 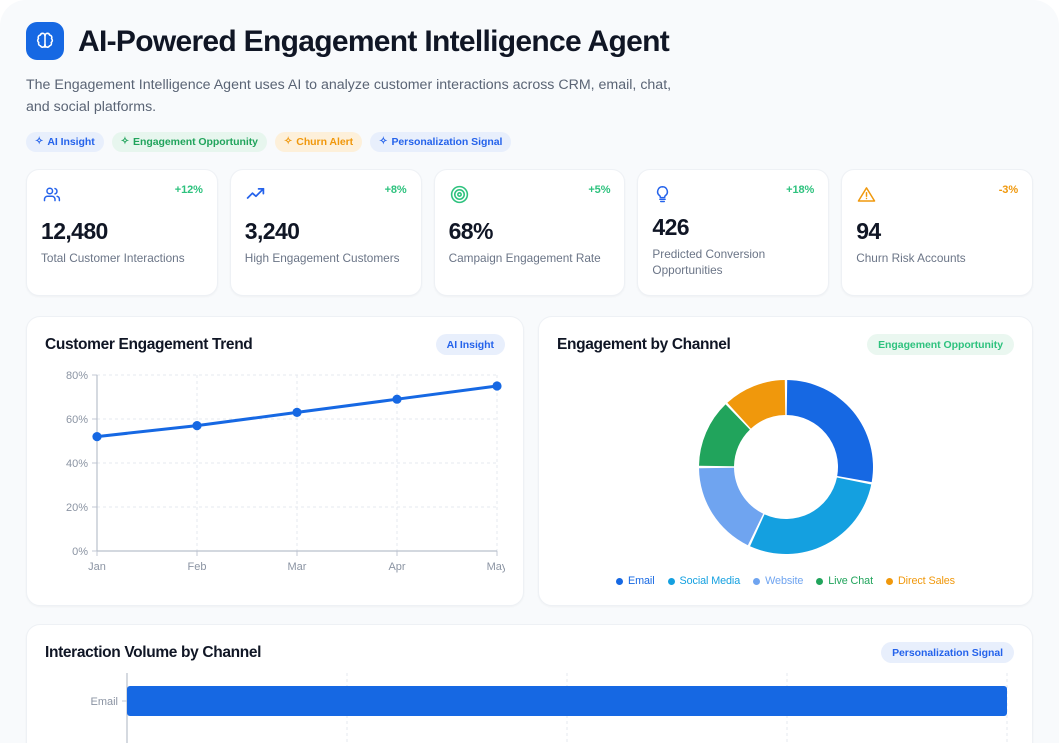 What do you see at coordinates (947, 652) in the screenshot?
I see `panel-badge-personalization-signal: Personalization Signal` at bounding box center [947, 652].